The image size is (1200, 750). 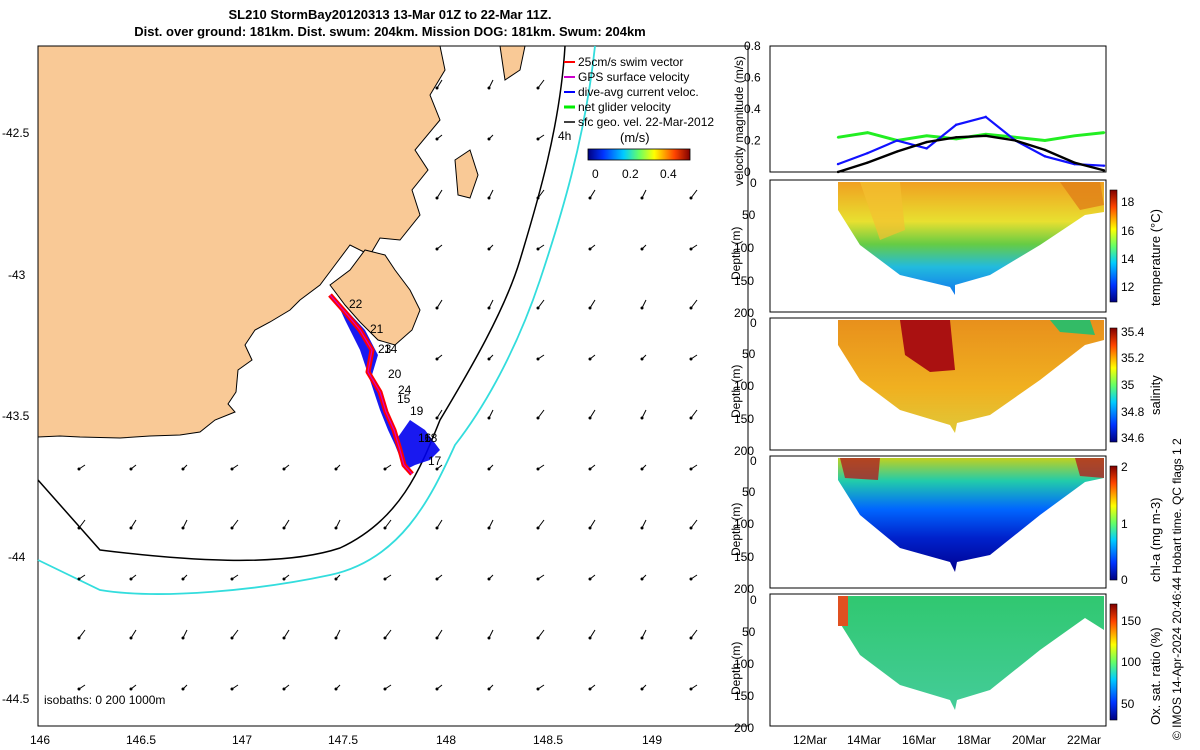 What do you see at coordinates (639, 154) in the screenshot?
I see `speed-colorbar` at bounding box center [639, 154].